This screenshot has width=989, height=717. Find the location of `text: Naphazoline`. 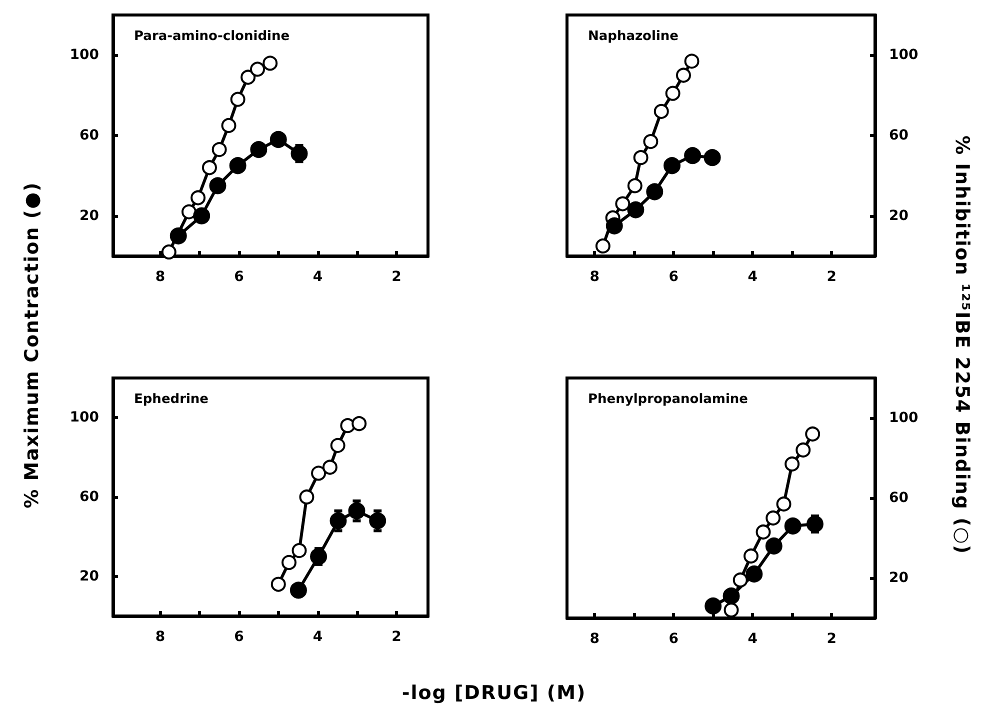

text: Naphazoline is located at coordinates (633, 36).